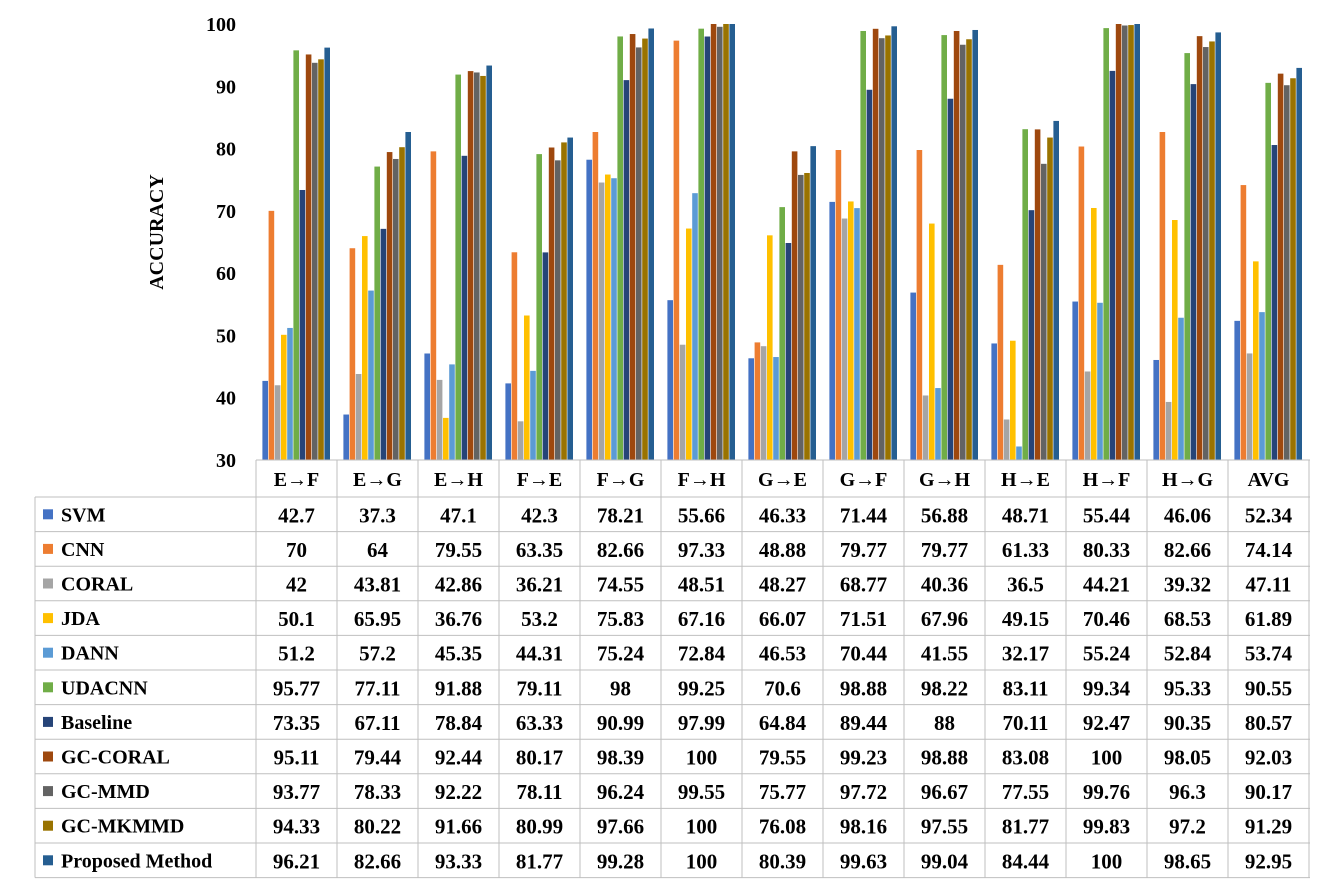 The width and height of the screenshot is (1334, 888). What do you see at coordinates (1187, 723) in the screenshot?
I see `data-label: 90.35` at bounding box center [1187, 723].